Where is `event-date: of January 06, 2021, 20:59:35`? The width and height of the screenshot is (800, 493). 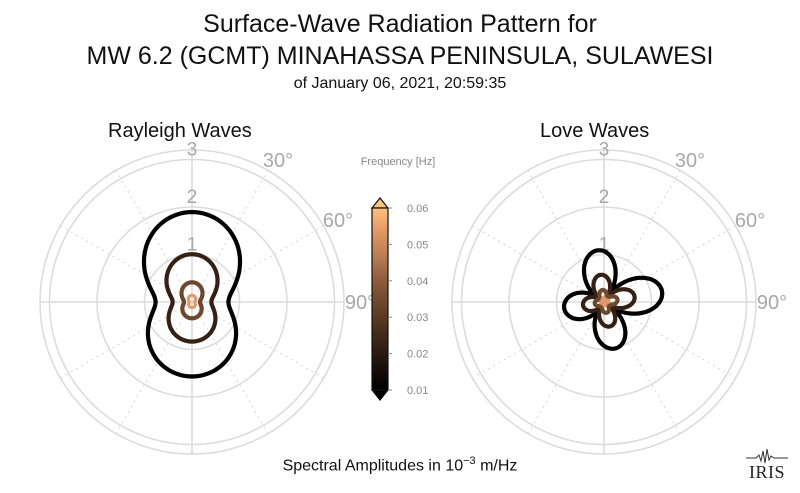
event-date: of January 06, 2021, 20:59:35 is located at coordinates (400, 83).